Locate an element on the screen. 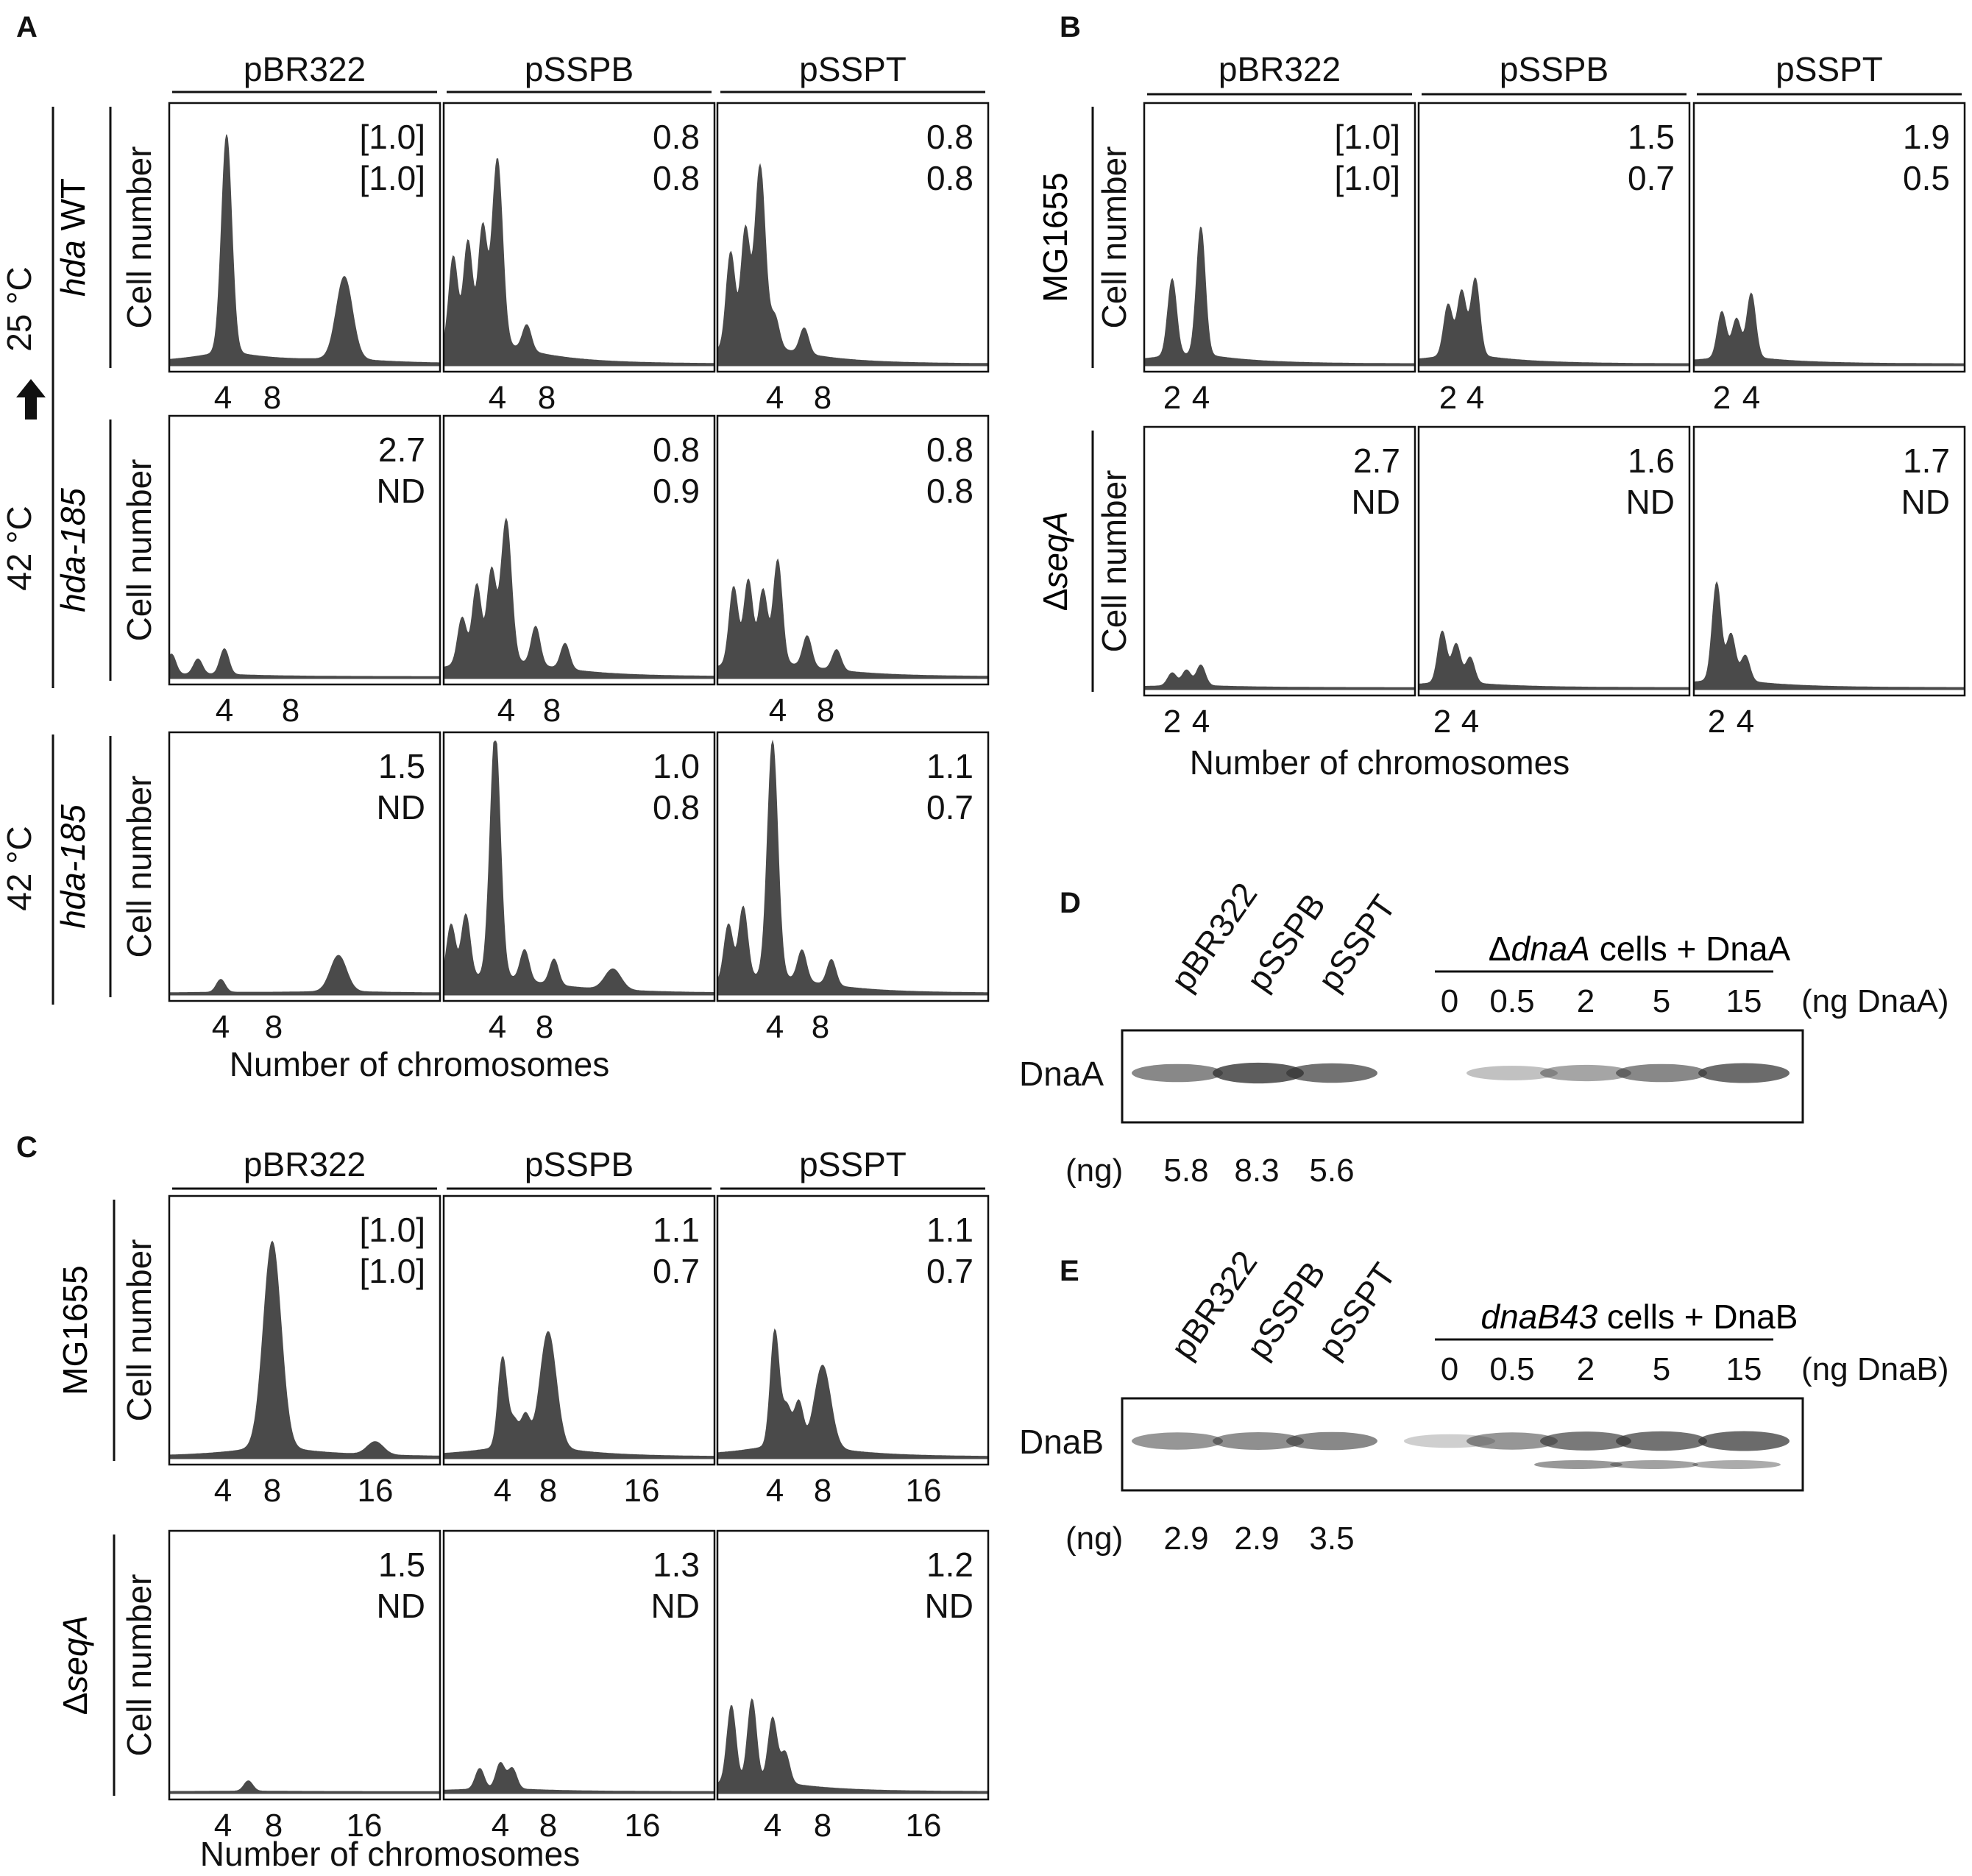  band-label: DnaB is located at coordinates (1061, 1442).